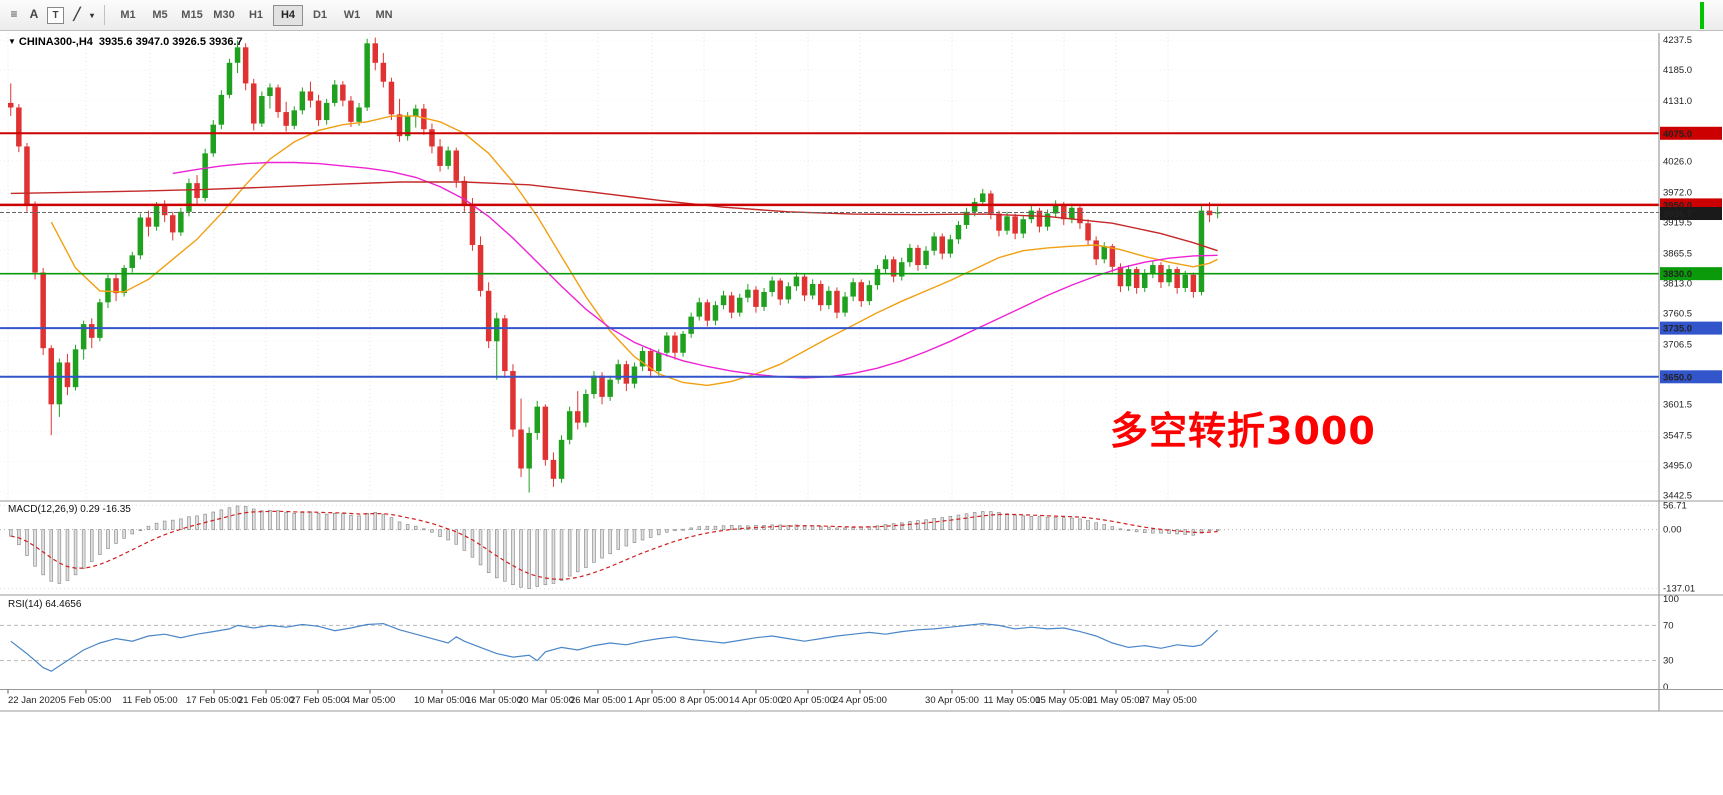 This screenshot has height=795, width=1723. I want to click on hline-4075.0-badge, so click(1691, 133).